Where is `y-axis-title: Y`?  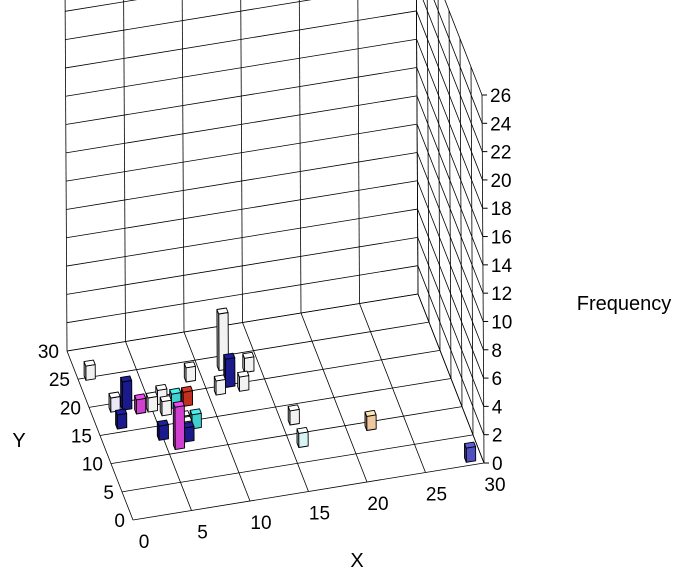 y-axis-title: Y is located at coordinates (18, 441).